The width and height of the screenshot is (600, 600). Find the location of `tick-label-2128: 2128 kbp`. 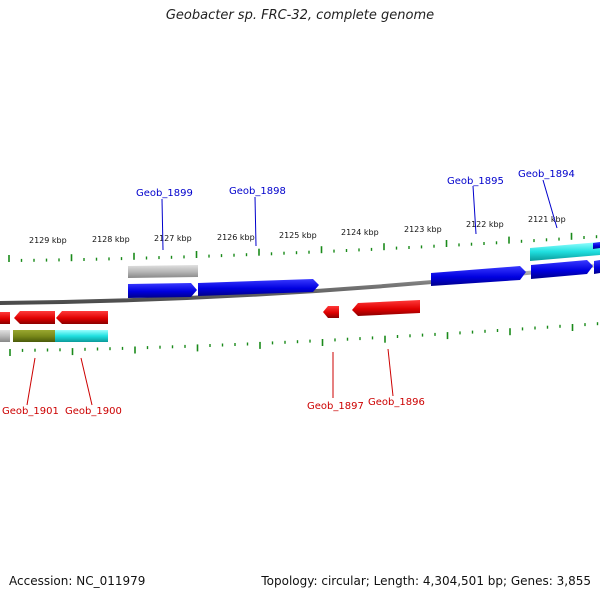

tick-label-2128: 2128 kbp is located at coordinates (111, 239).